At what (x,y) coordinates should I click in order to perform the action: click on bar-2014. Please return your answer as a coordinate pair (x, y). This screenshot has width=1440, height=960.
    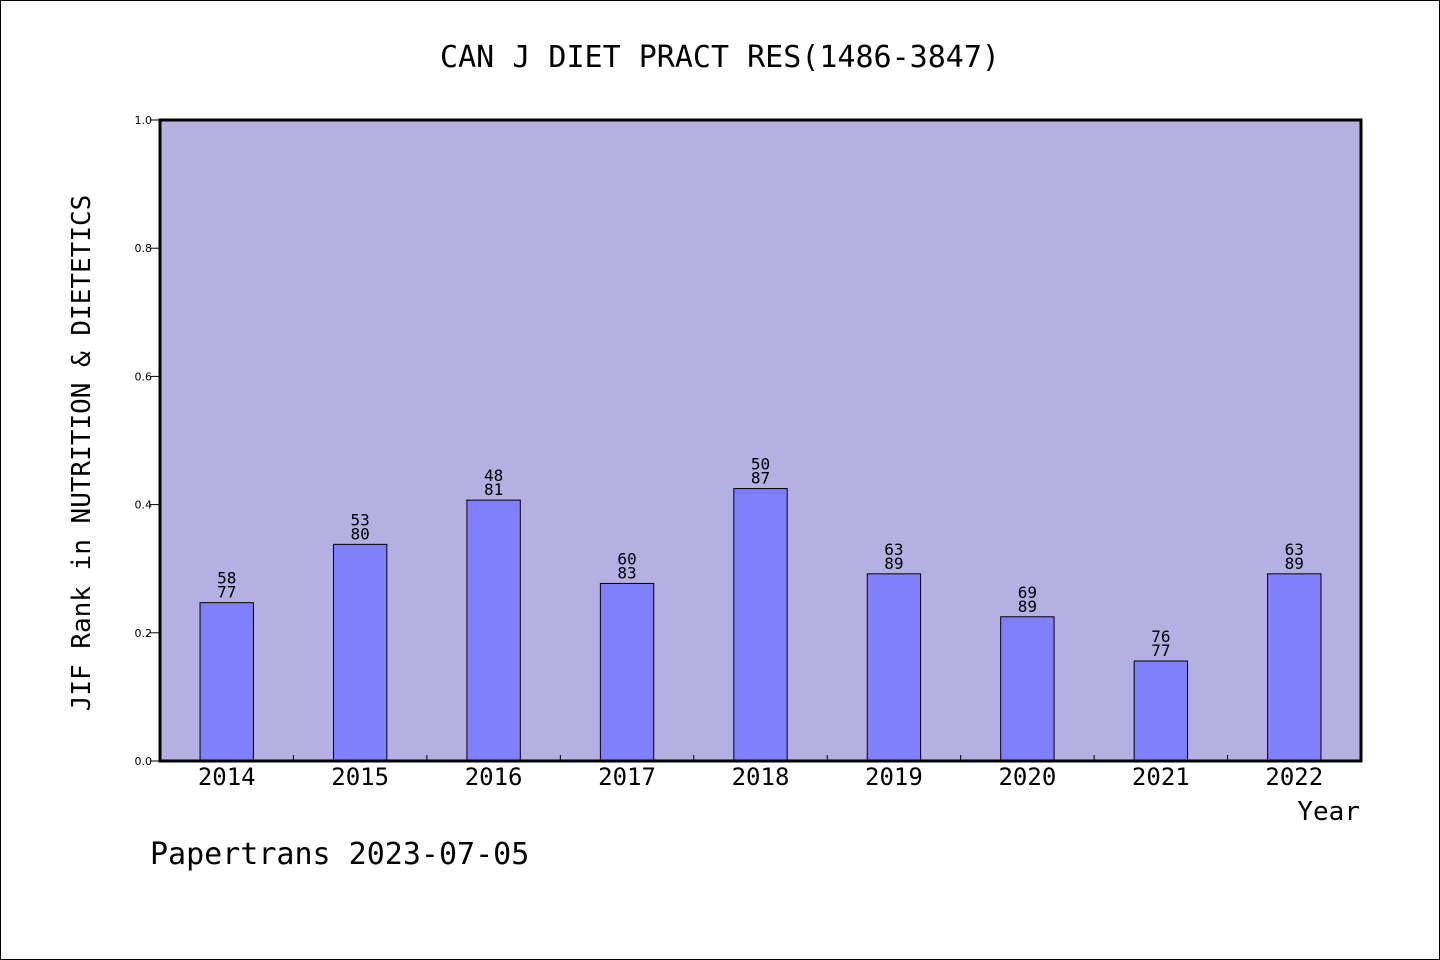
    Looking at the image, I should click on (226, 682).